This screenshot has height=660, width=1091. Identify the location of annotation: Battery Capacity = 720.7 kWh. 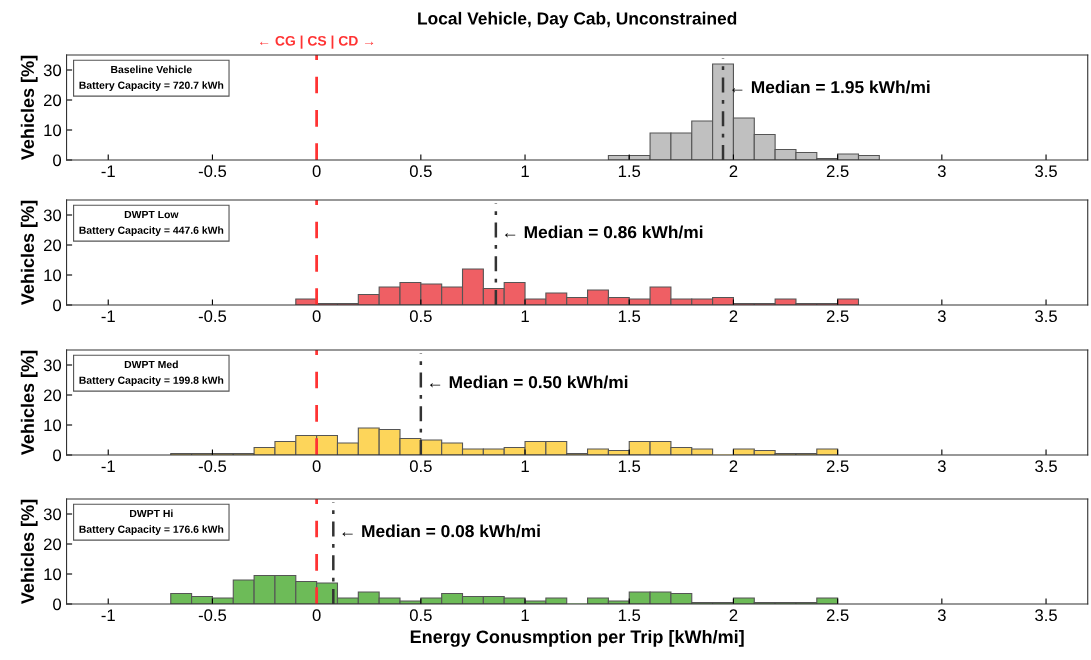
(151, 86).